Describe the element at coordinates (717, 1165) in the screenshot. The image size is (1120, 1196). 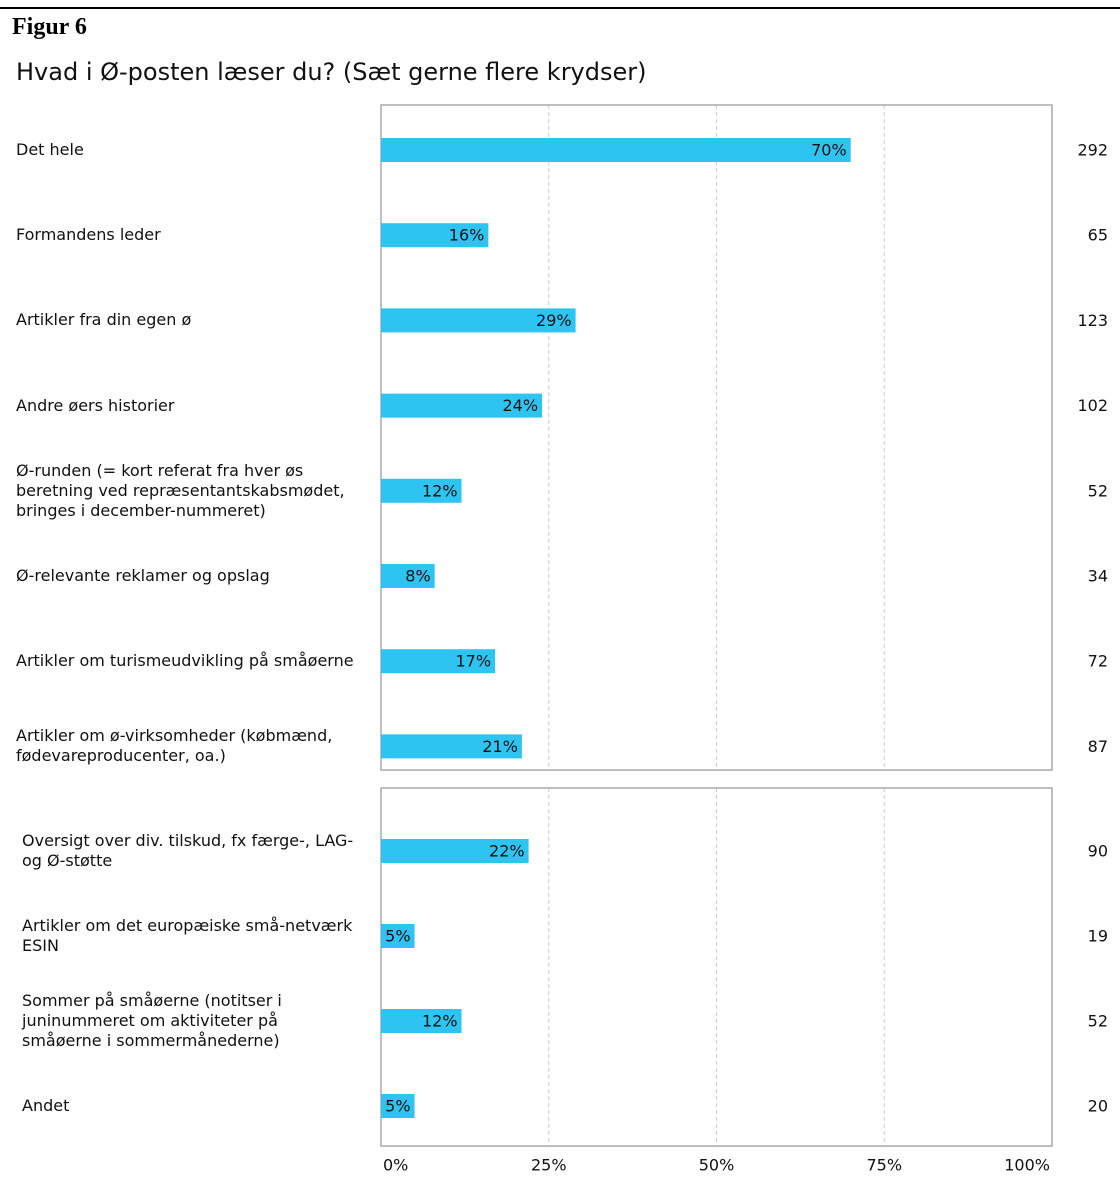
I see `x-tick-label: 50%` at that location.